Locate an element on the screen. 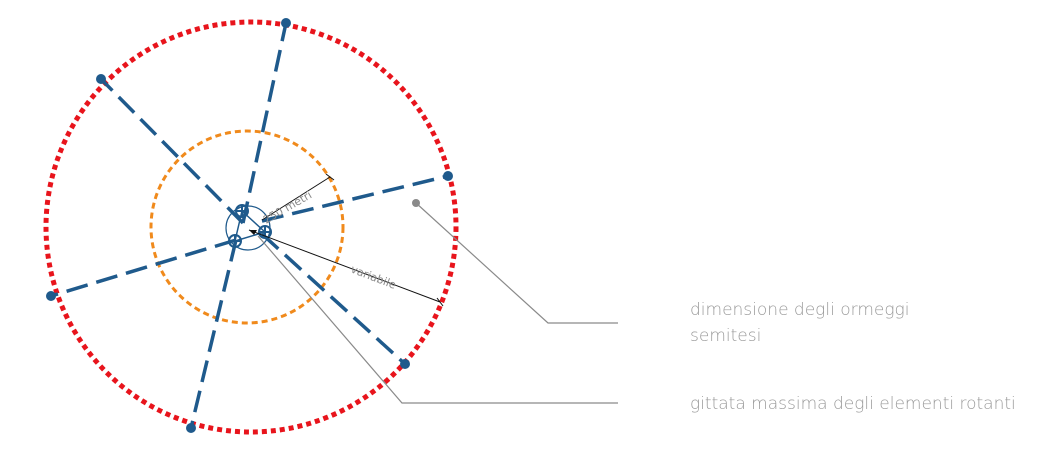 This screenshot has width=1050, height=449. floating-platform is located at coordinates (248, 227).